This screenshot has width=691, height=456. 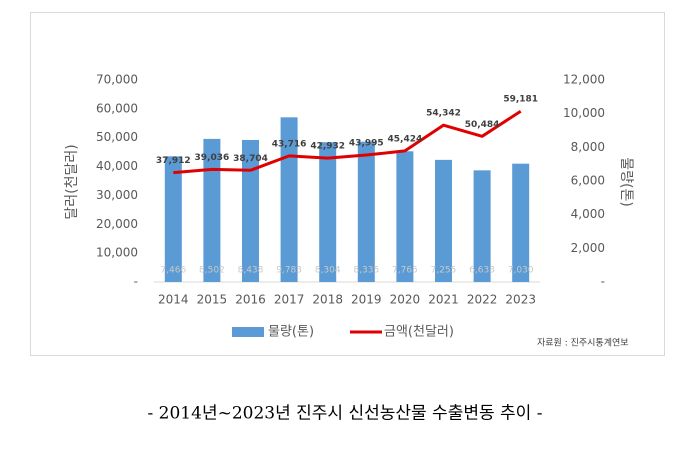 What do you see at coordinates (584, 80) in the screenshot?
I see `y2-tick-label: 12,000` at bounding box center [584, 80].